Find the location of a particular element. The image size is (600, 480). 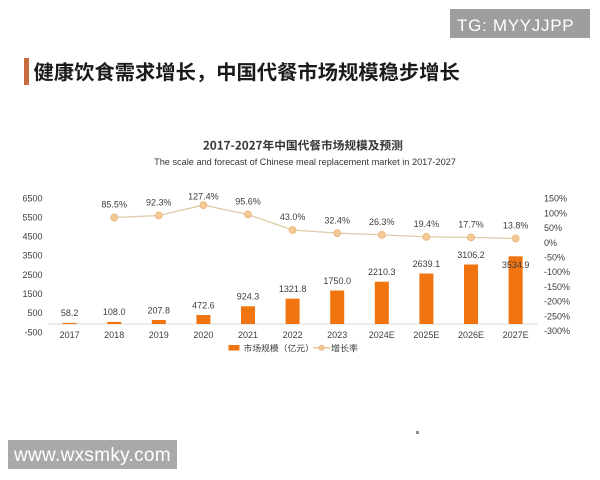

svg-text: 127.4% is located at coordinates (203, 196).